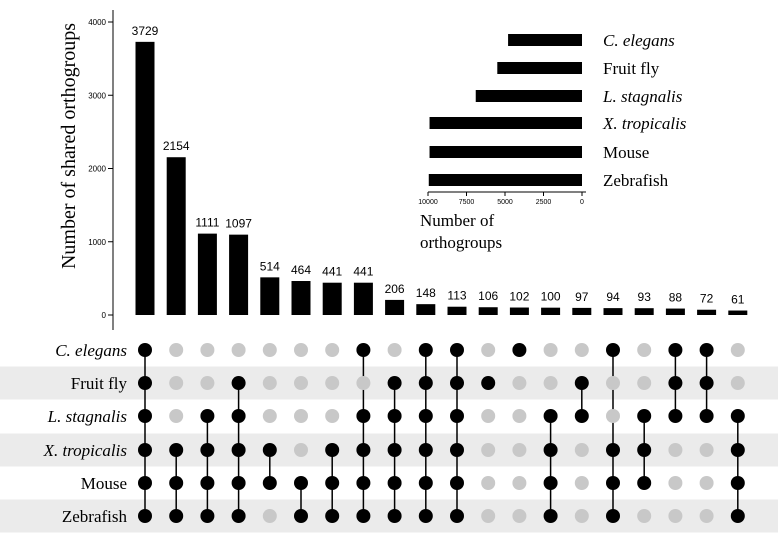 This screenshot has height=538, width=778. I want to click on intersection-bar-label: 94, so click(613, 297).